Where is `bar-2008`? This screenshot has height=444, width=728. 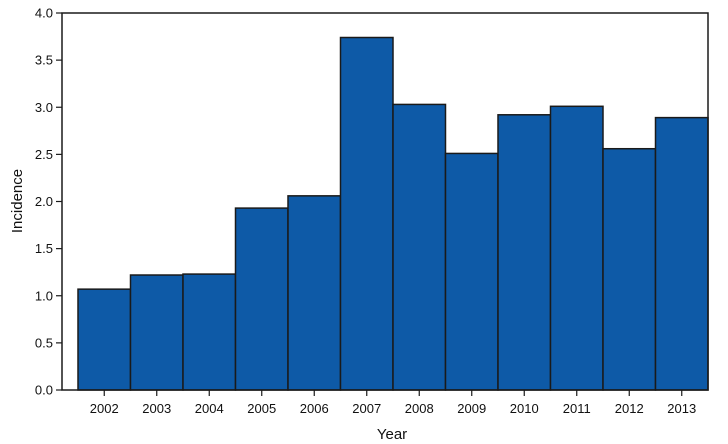 bar-2008 is located at coordinates (419, 247).